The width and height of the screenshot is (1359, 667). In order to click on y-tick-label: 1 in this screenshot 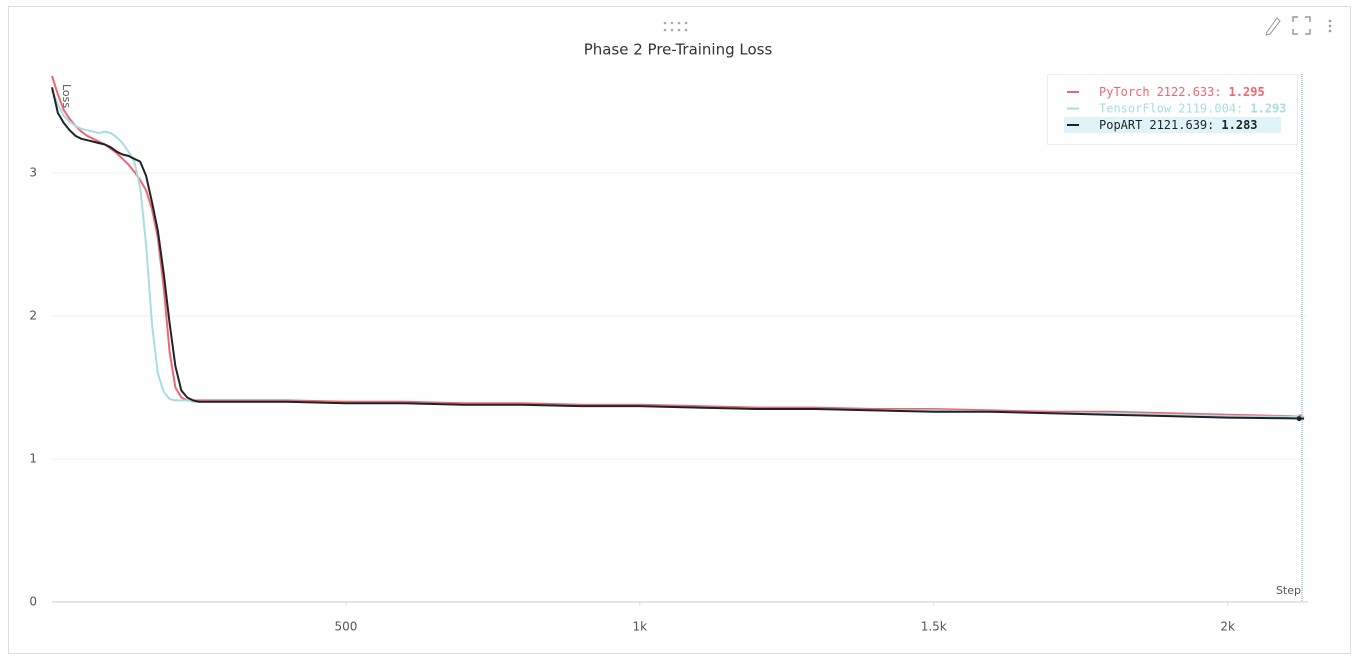, I will do `click(33, 459)`.